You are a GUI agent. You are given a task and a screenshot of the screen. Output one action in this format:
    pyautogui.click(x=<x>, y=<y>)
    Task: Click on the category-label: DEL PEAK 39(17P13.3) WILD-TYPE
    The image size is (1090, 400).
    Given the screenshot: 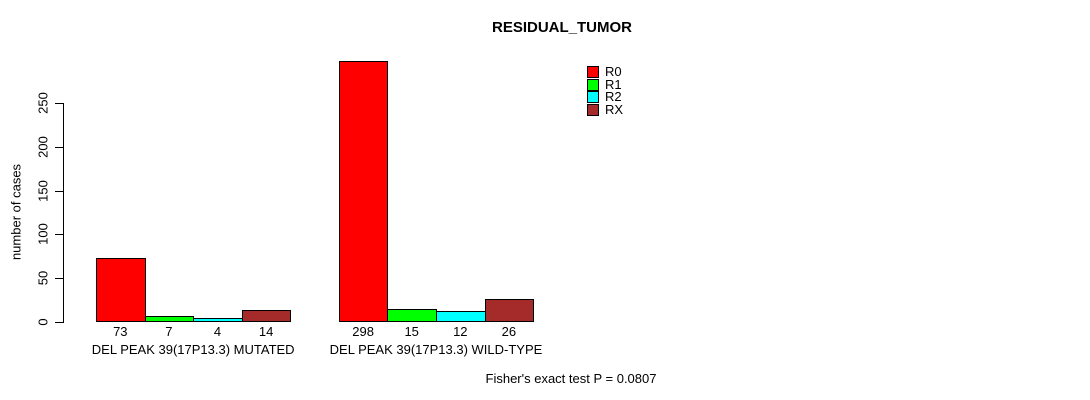 What is the action you would take?
    pyautogui.click(x=436, y=349)
    